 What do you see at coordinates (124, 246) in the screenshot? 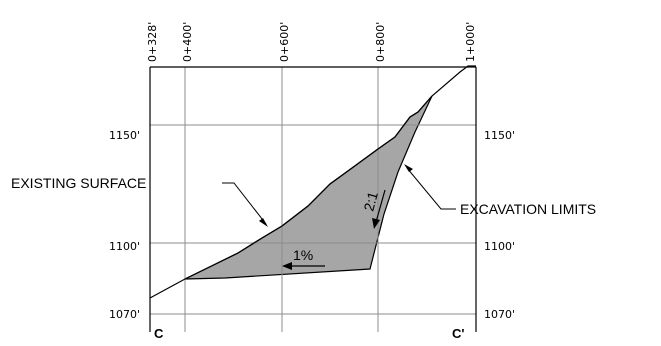
I see `elevation-label-left-1100: 1100'` at bounding box center [124, 246].